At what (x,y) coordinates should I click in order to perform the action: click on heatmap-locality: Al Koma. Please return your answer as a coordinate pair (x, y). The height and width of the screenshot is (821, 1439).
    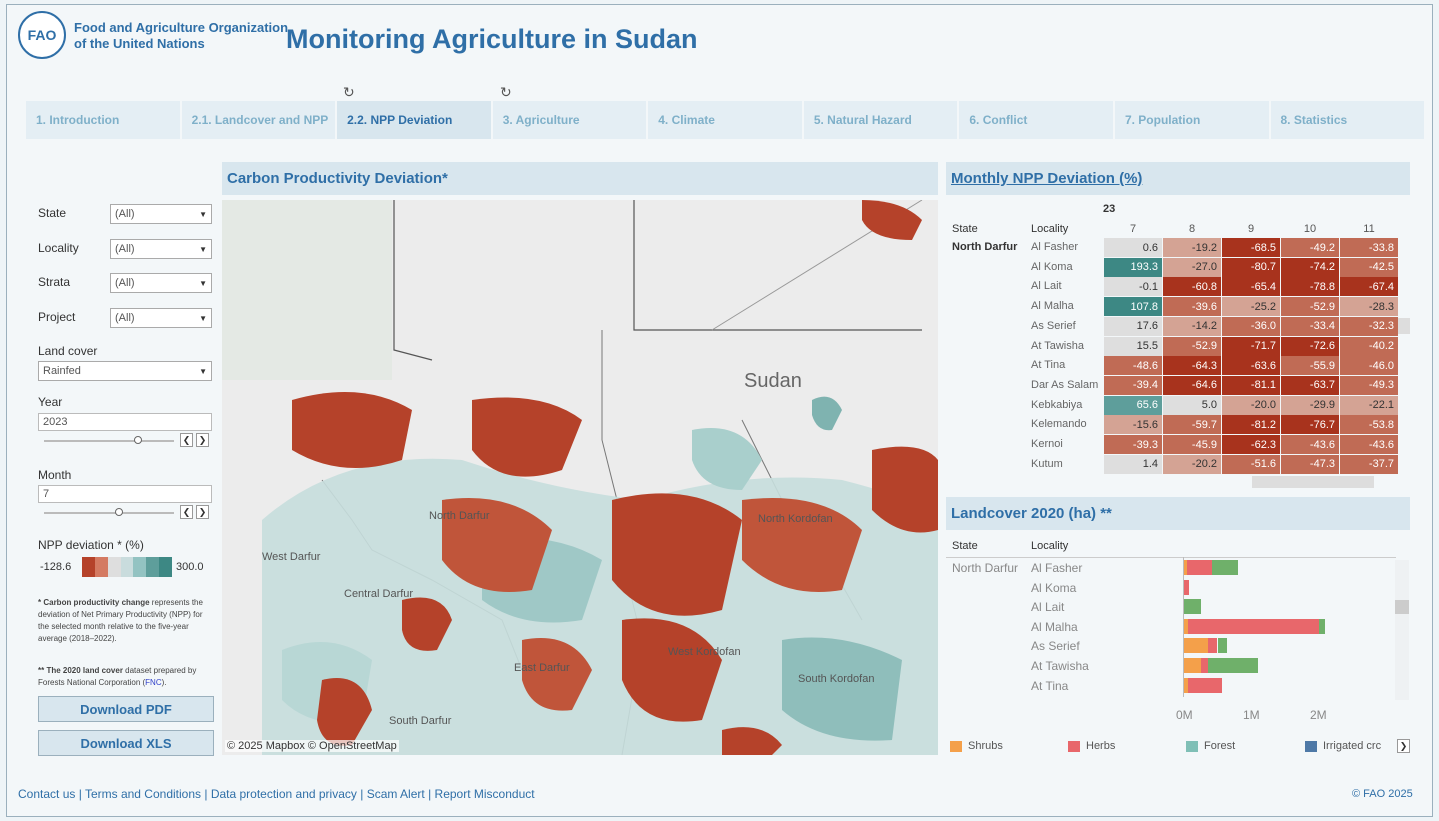
    Looking at the image, I should click on (1052, 266).